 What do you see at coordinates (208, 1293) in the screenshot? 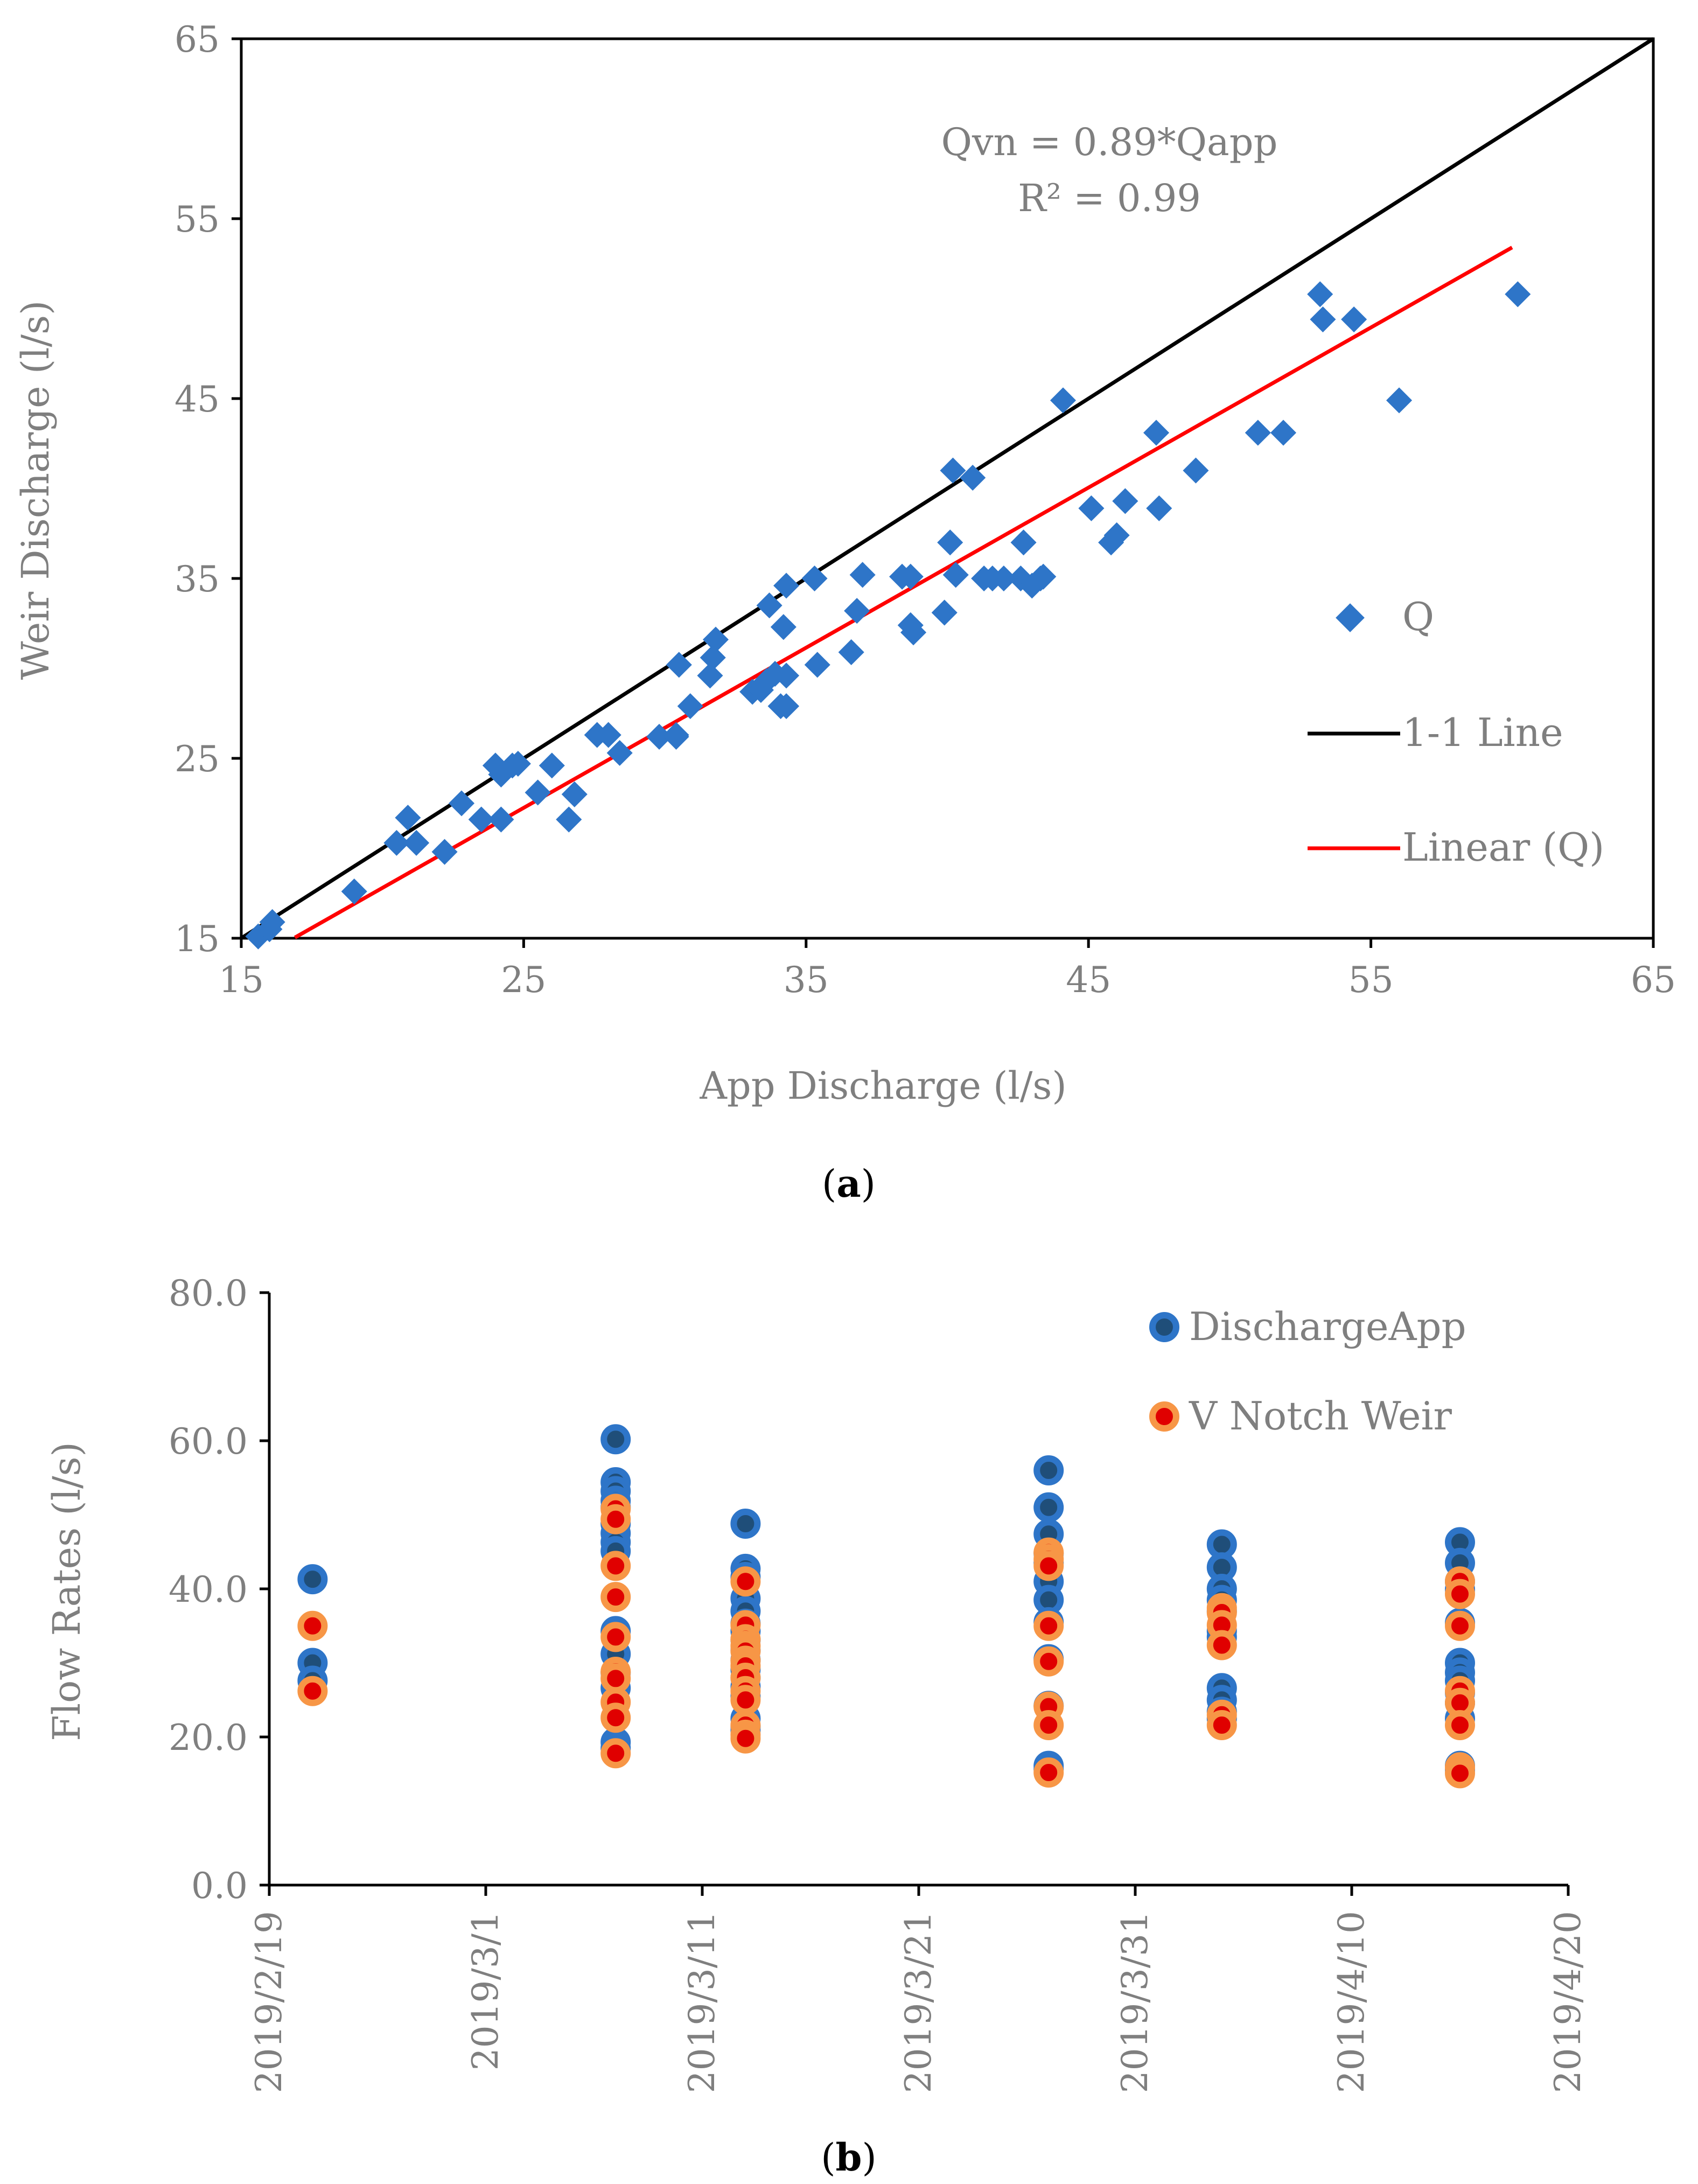
I see `b-ytick-label: 80.0` at bounding box center [208, 1293].